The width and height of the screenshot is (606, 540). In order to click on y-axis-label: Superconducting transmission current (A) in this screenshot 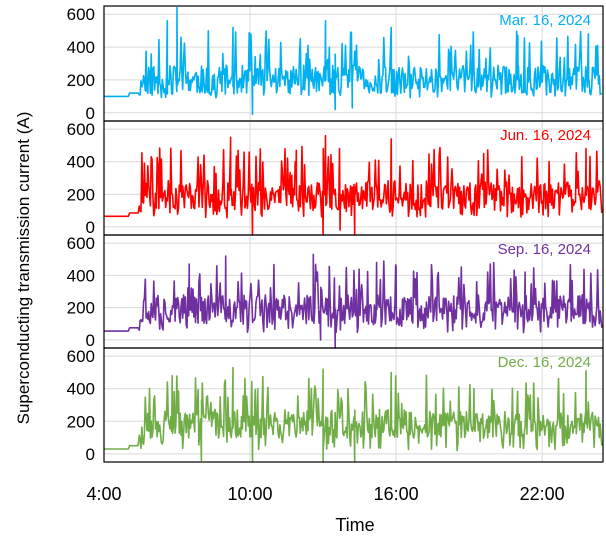, I will do `click(23, 268)`.